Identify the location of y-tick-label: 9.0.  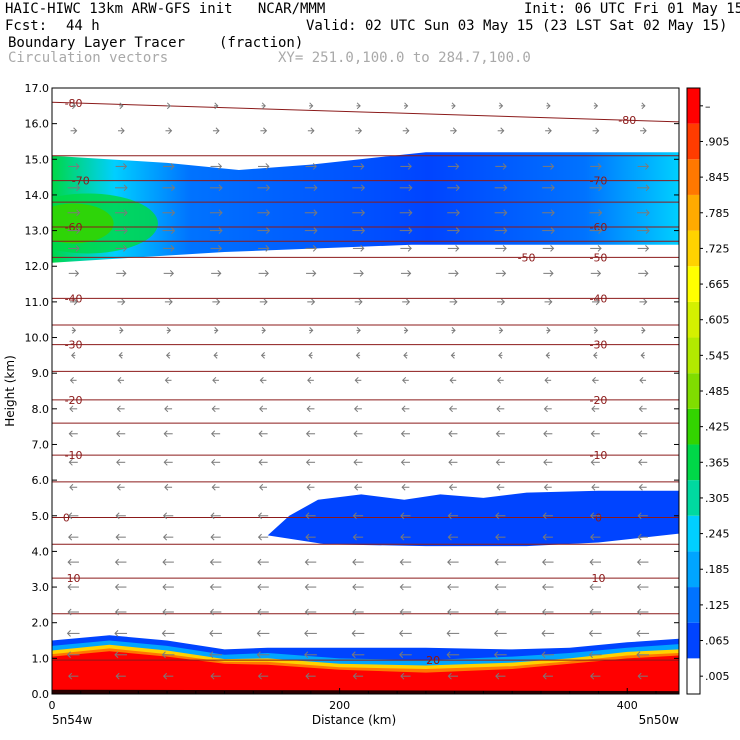
(41, 373).